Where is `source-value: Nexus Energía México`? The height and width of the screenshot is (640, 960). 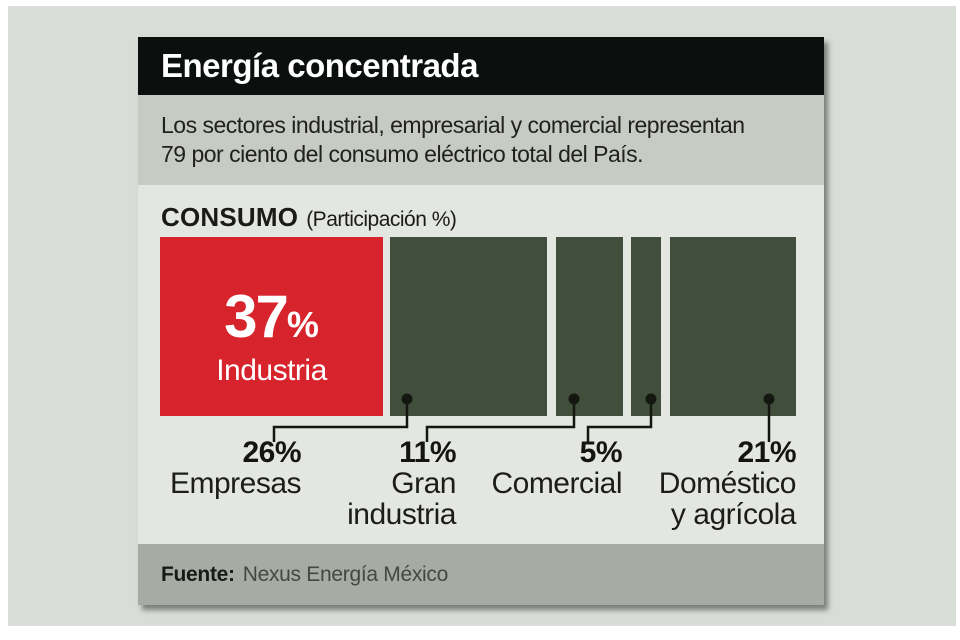 source-value: Nexus Energía México is located at coordinates (345, 574).